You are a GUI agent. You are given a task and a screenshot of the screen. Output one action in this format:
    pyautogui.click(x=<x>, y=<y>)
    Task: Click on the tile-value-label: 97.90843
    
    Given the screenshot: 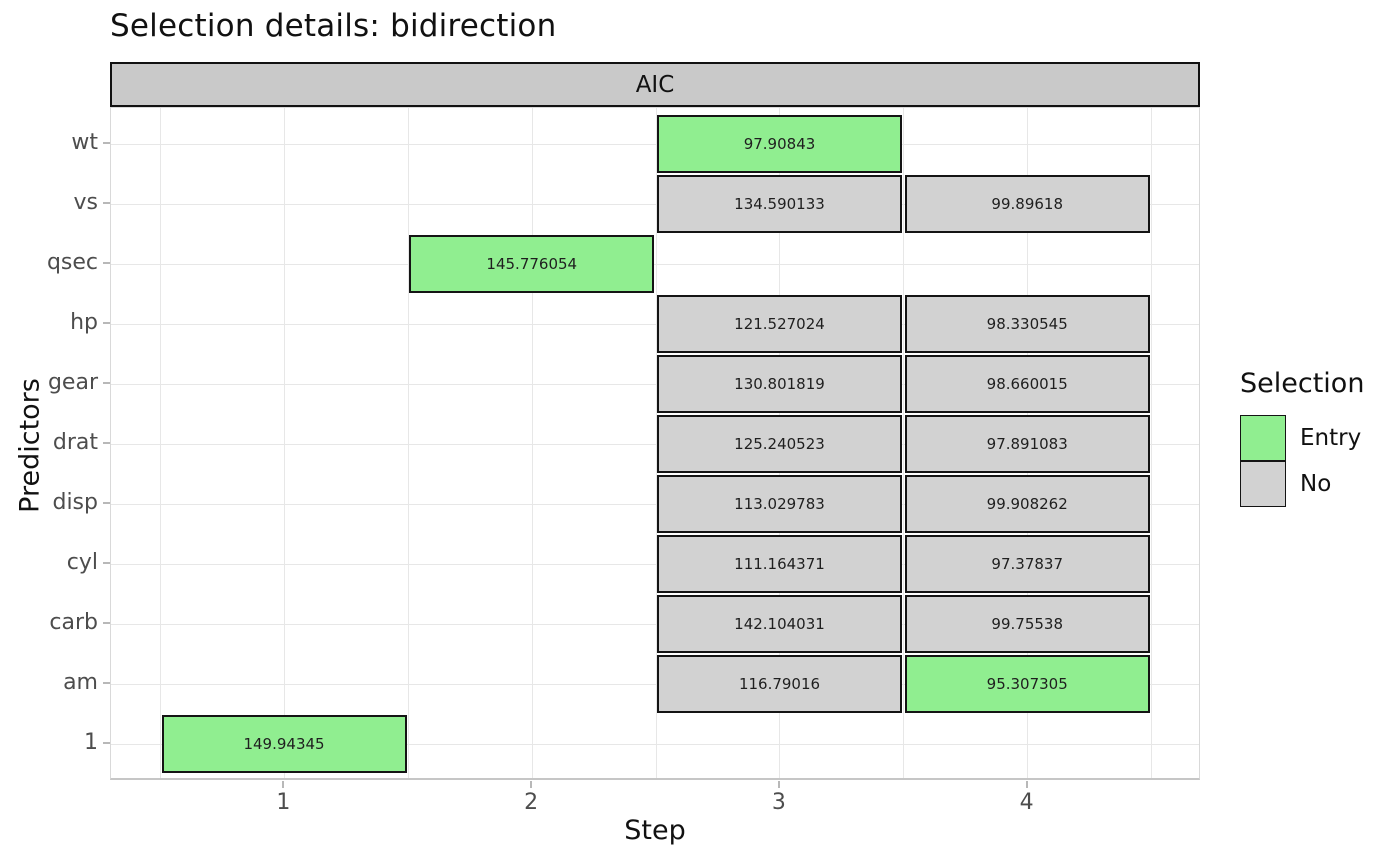 What is the action you would take?
    pyautogui.click(x=779, y=144)
    